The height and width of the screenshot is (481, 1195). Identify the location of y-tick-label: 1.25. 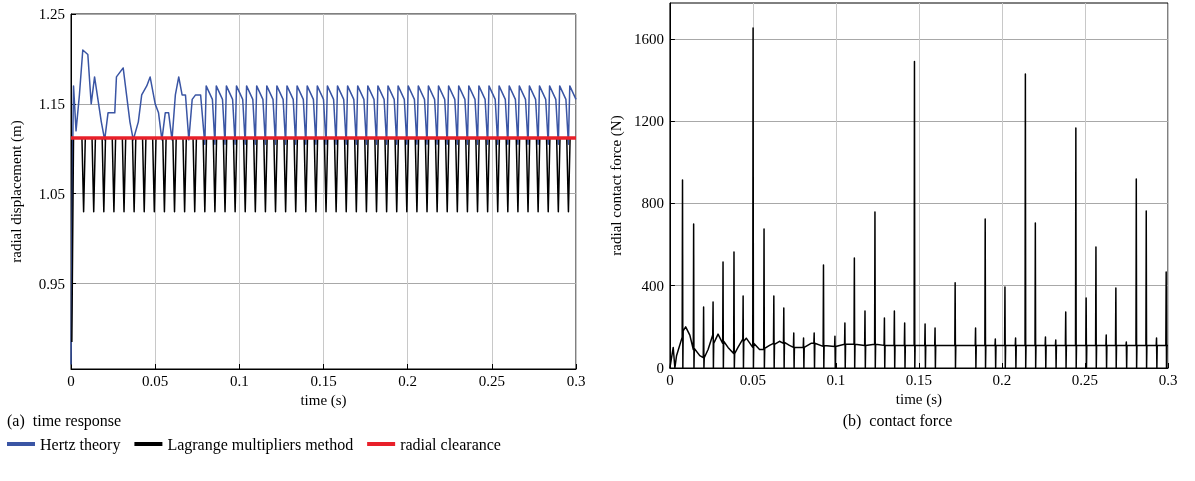
(51, 14).